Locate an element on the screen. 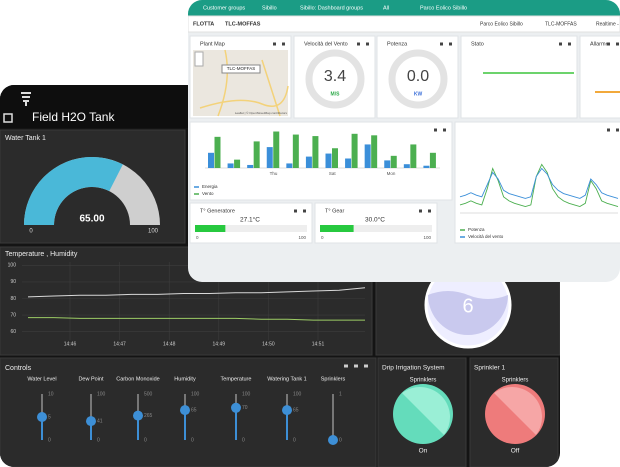 This screenshot has width=620, height=467. slider-label: Temperature is located at coordinates (236, 379).